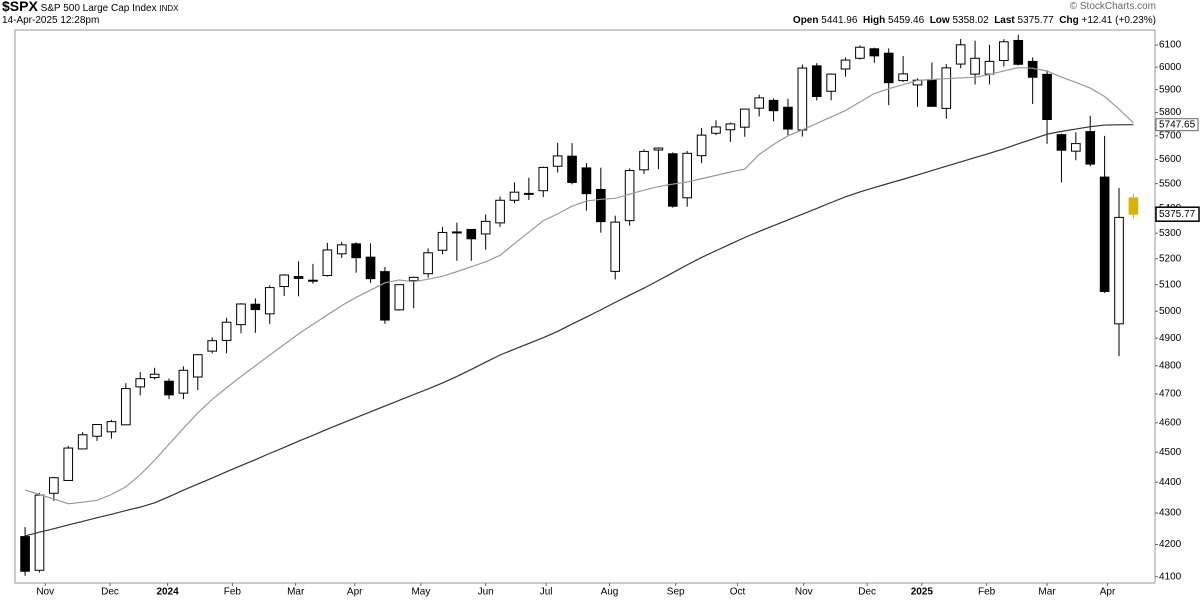  I want to click on y-tick-label: 5100, so click(1170, 284).